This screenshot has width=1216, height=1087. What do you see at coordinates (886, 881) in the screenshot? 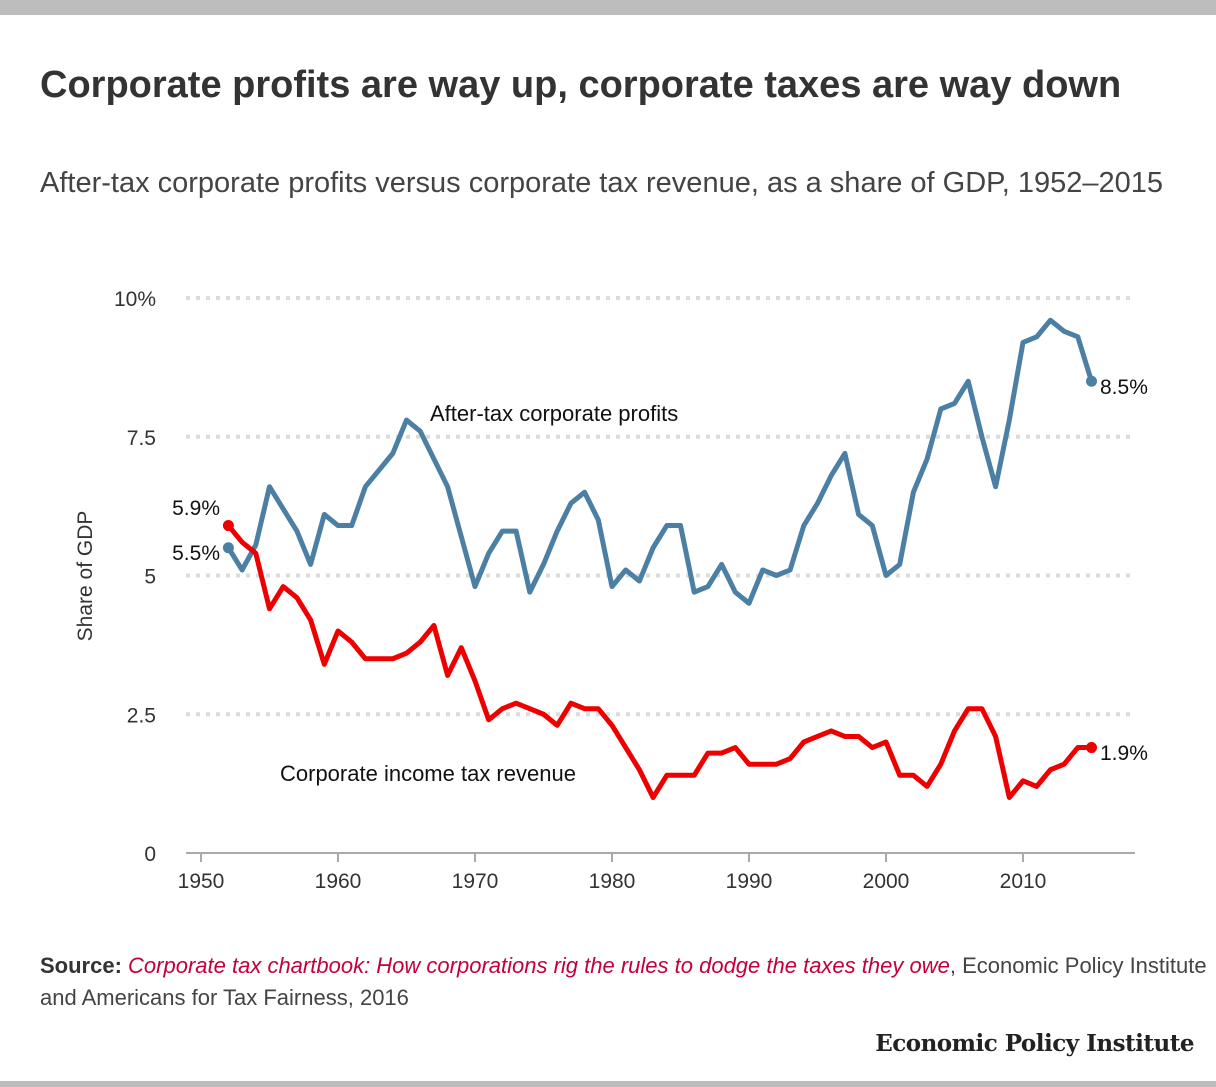
I see `x-tick-label: 2000` at bounding box center [886, 881].